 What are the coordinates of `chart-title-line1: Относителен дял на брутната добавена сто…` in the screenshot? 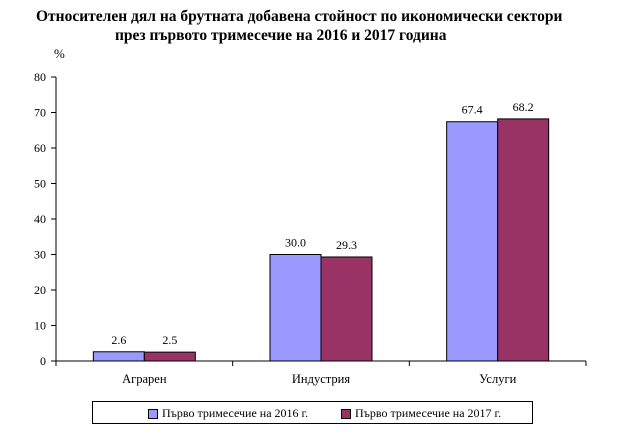 It's located at (299, 16).